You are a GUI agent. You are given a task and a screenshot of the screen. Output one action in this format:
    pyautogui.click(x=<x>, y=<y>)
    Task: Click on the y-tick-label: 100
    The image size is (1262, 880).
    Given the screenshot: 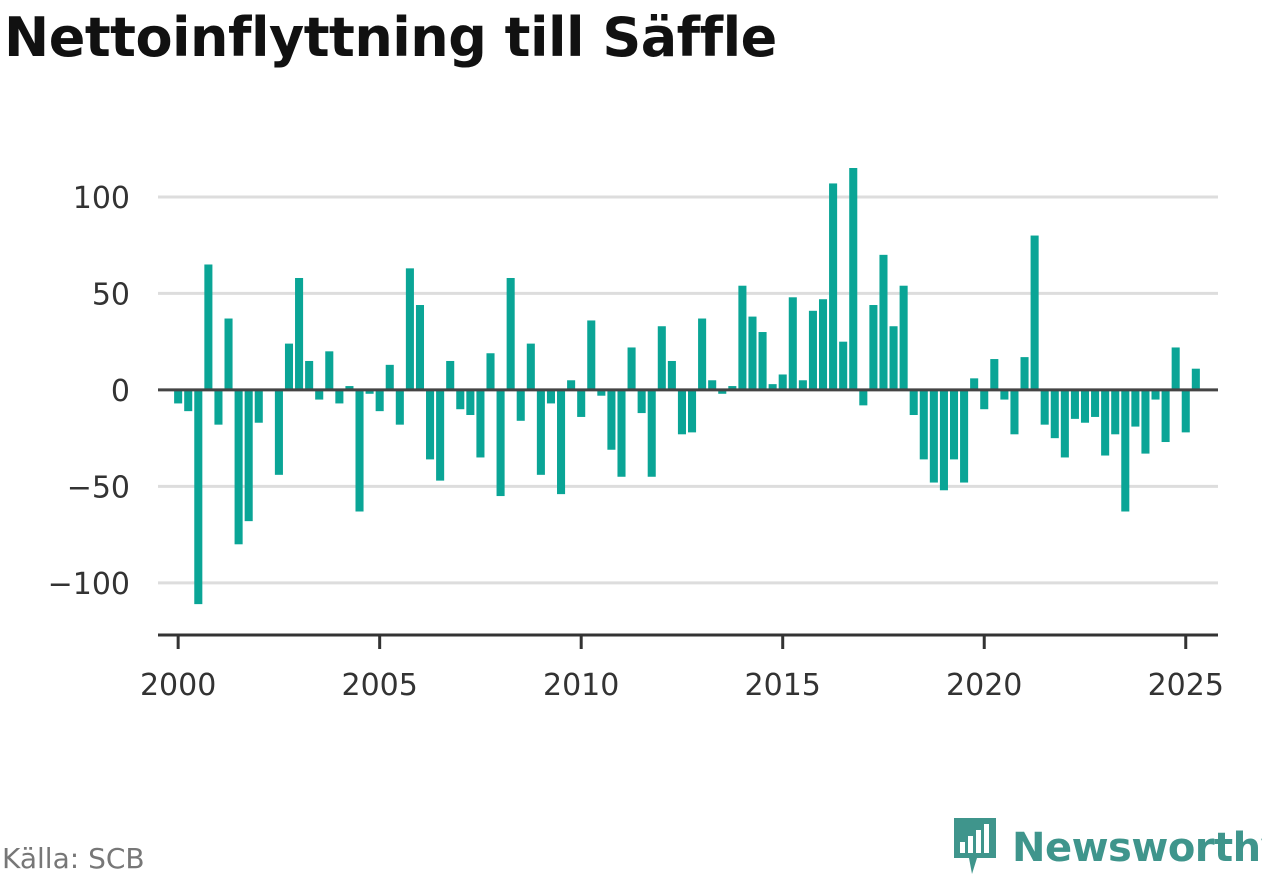 What is the action you would take?
    pyautogui.click(x=101, y=198)
    